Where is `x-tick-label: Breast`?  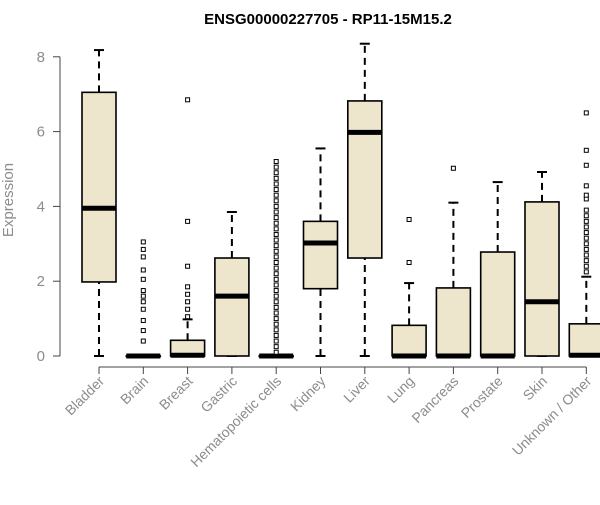
x-tick-label: Breast is located at coordinates (176, 393).